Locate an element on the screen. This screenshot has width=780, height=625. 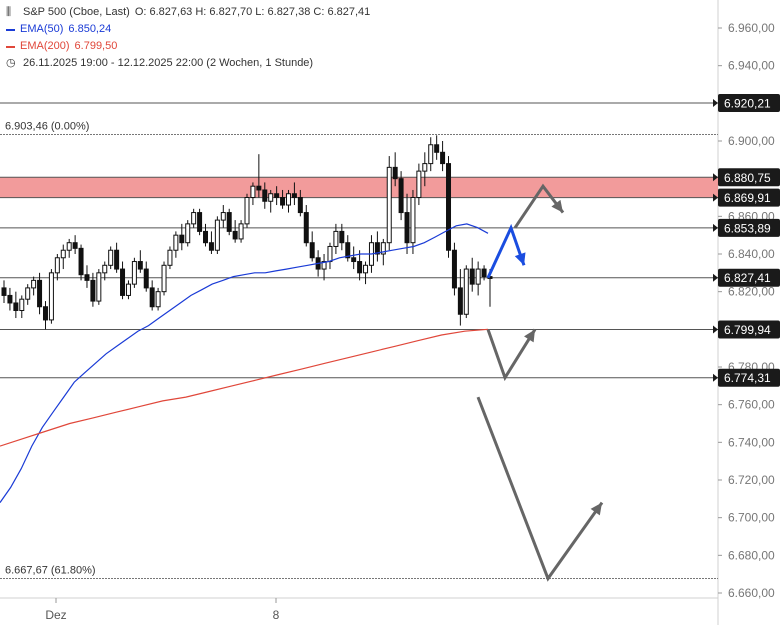
resistance-zone is located at coordinates (359, 187).